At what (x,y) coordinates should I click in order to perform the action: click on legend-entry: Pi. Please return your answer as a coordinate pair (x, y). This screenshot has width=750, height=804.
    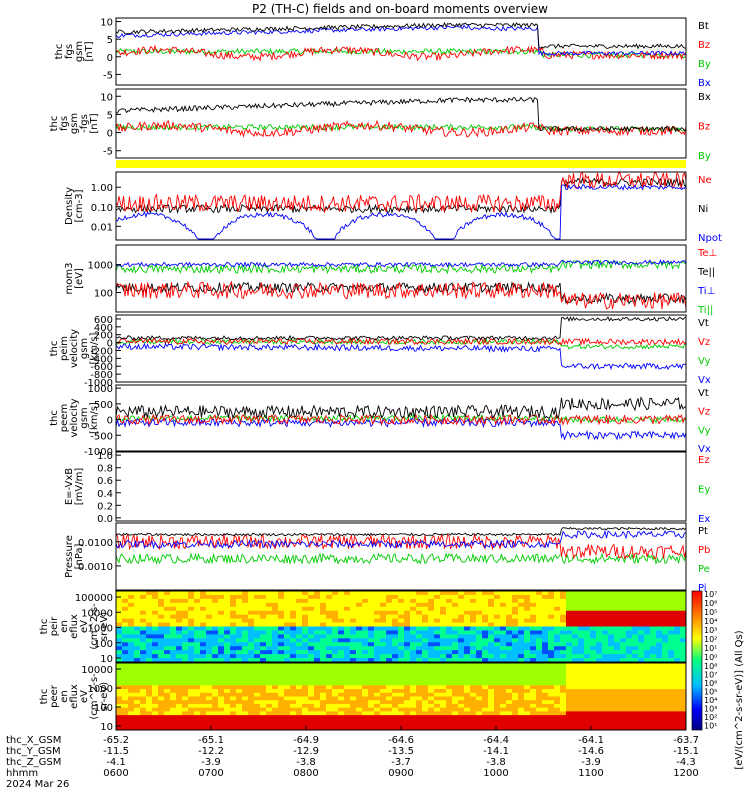
    Looking at the image, I should click on (702, 588).